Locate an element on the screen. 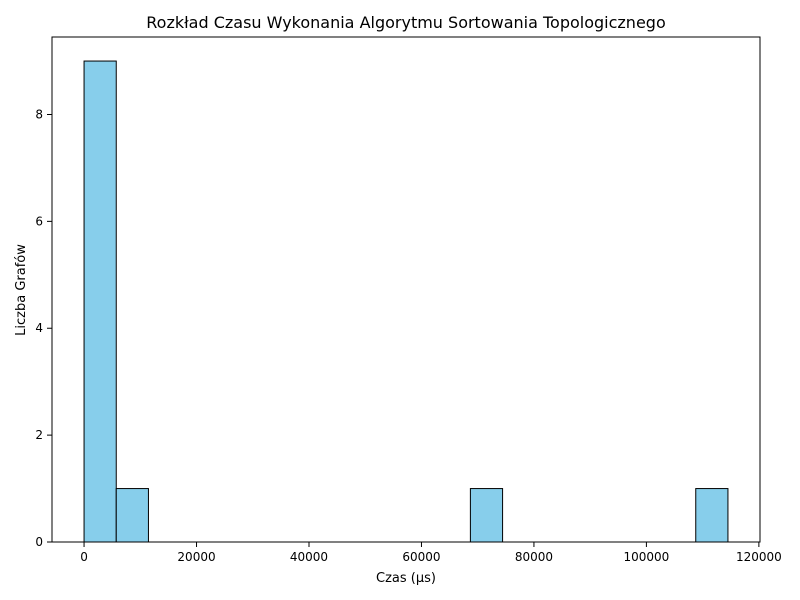  y-tick-label-0: 0 is located at coordinates (39, 542).